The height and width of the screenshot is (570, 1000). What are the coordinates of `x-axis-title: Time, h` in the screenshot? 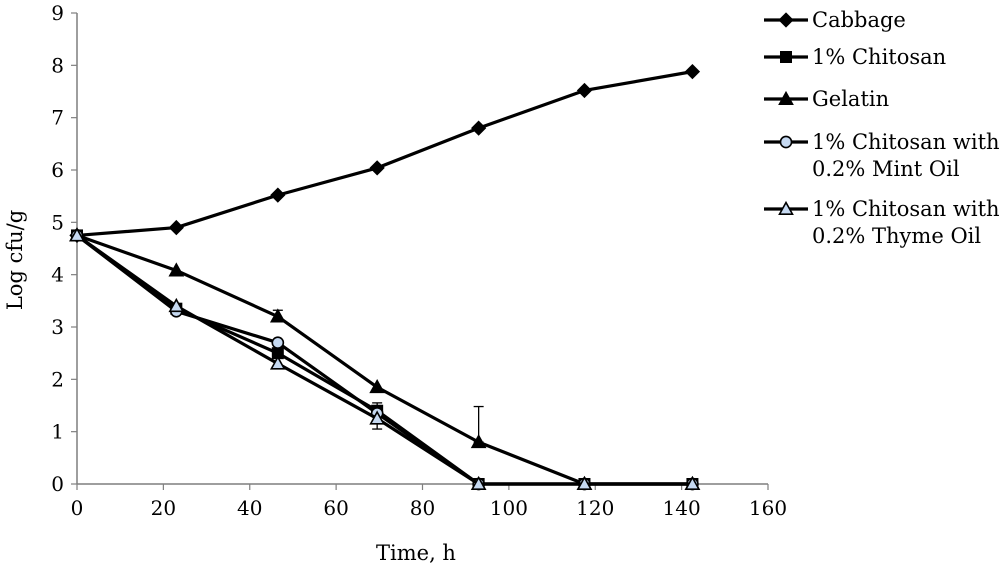 It's located at (416, 553).